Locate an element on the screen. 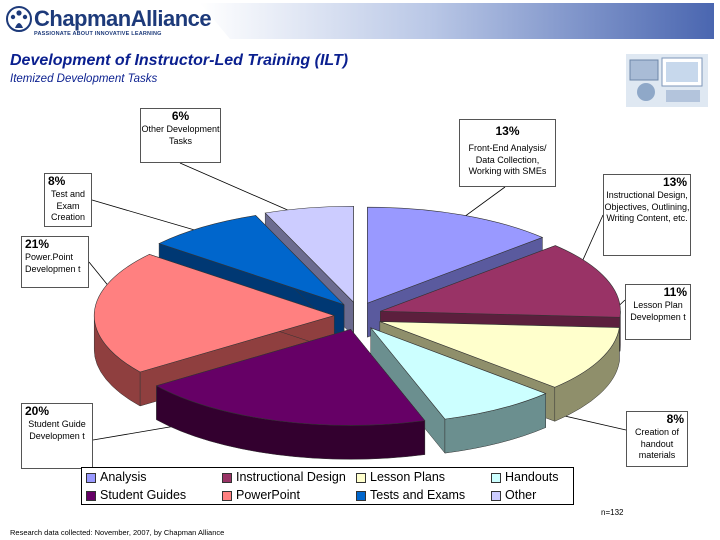 The height and width of the screenshot is (540, 720). legend-label: Tests and Exams is located at coordinates (418, 495).